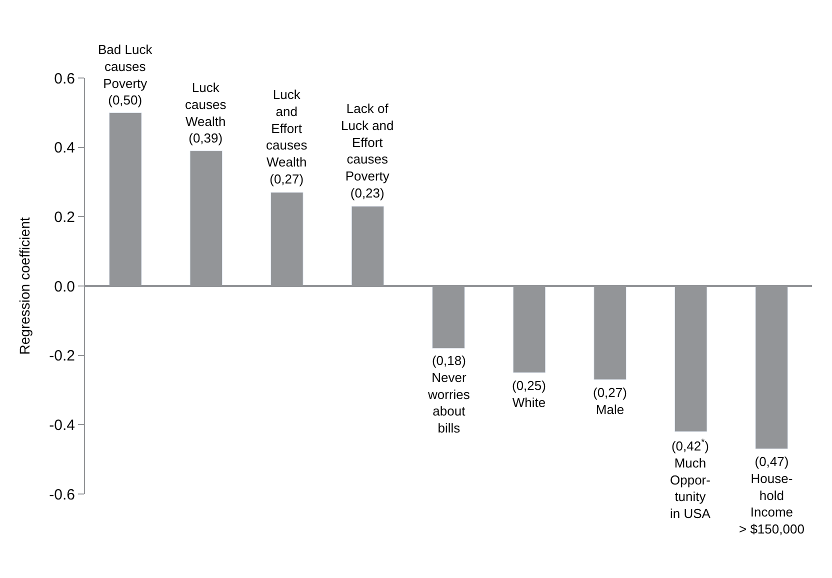  What do you see at coordinates (529, 402) in the screenshot?
I see `x-tick-label: White` at bounding box center [529, 402].